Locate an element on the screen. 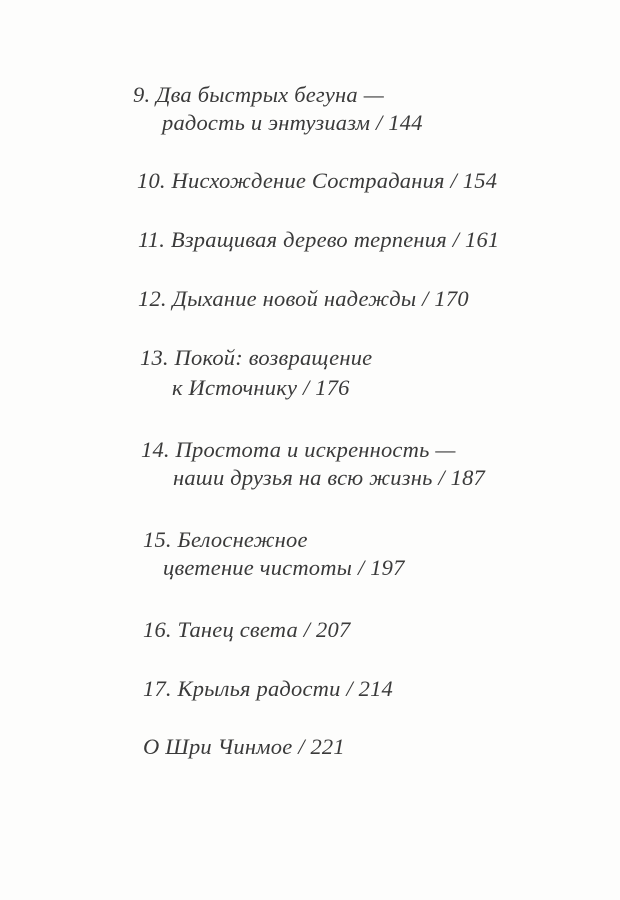 The width and height of the screenshot is (620, 900). toc-entry-line: 17. Крылья радости / 214 is located at coordinates (268, 688).